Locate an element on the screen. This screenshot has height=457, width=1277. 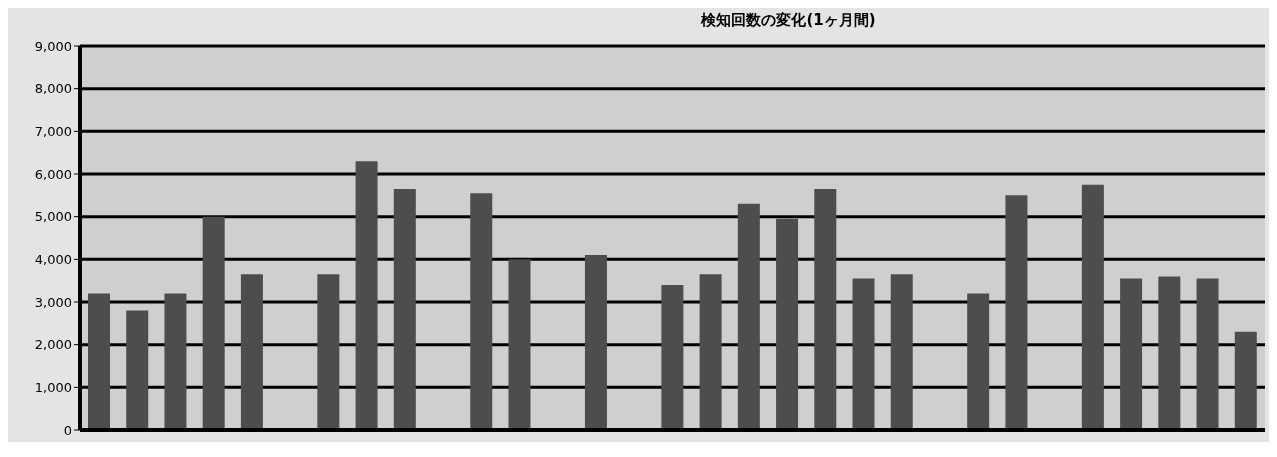
y-tick-label: 4,000 is located at coordinates (53, 259).